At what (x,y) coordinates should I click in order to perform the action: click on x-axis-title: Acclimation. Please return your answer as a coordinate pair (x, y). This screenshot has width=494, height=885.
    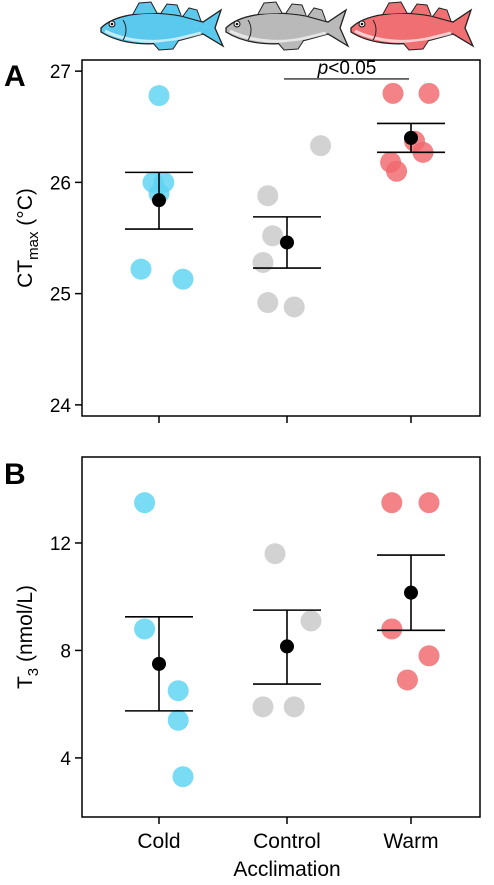
    Looking at the image, I should click on (286, 869).